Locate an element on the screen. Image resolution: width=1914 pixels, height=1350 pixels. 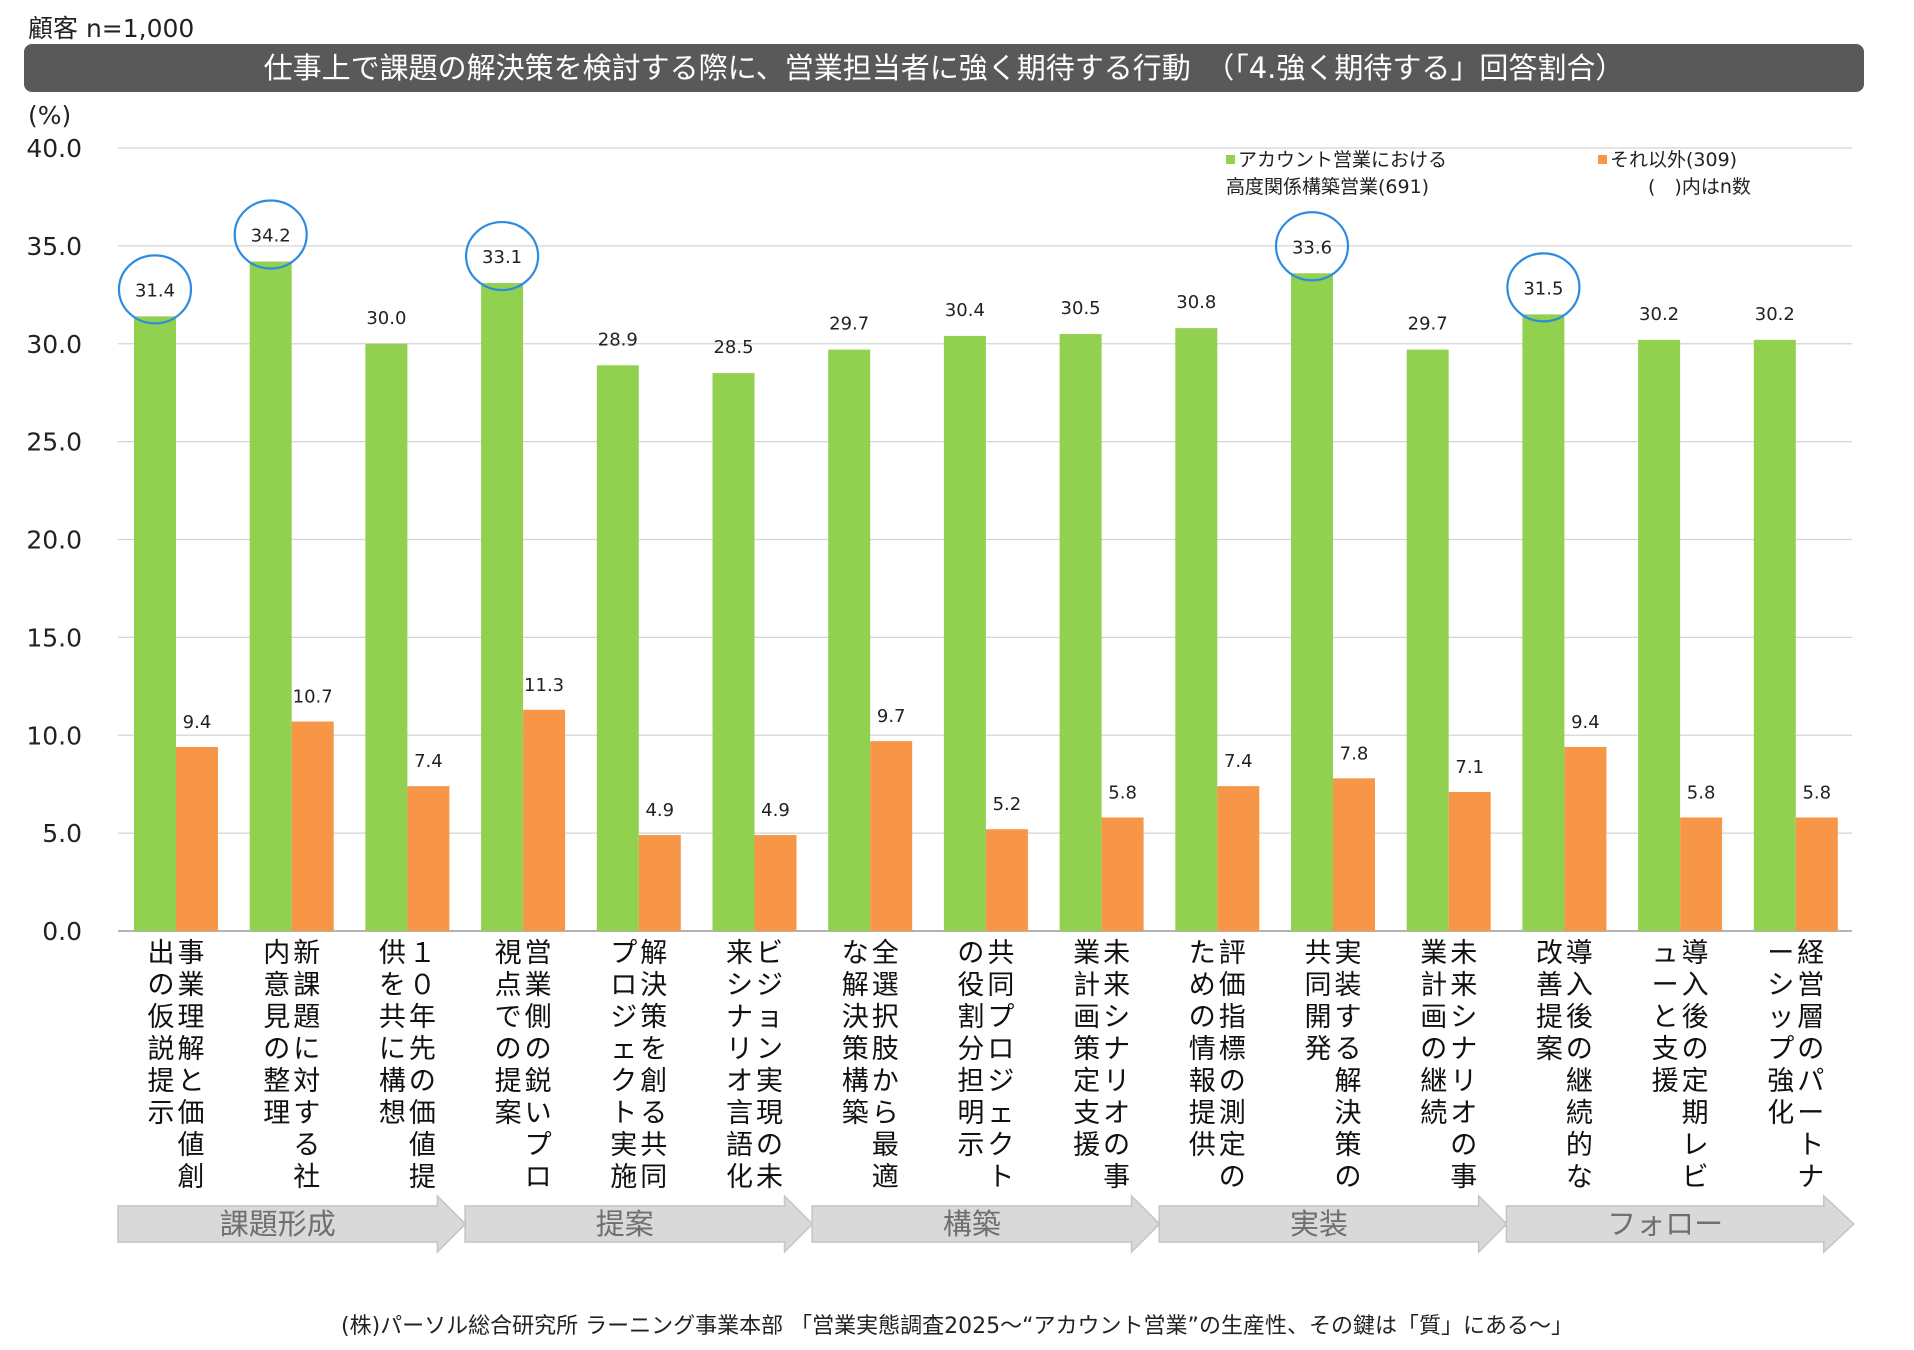
data-label-series2: 10.7 is located at coordinates (313, 697).